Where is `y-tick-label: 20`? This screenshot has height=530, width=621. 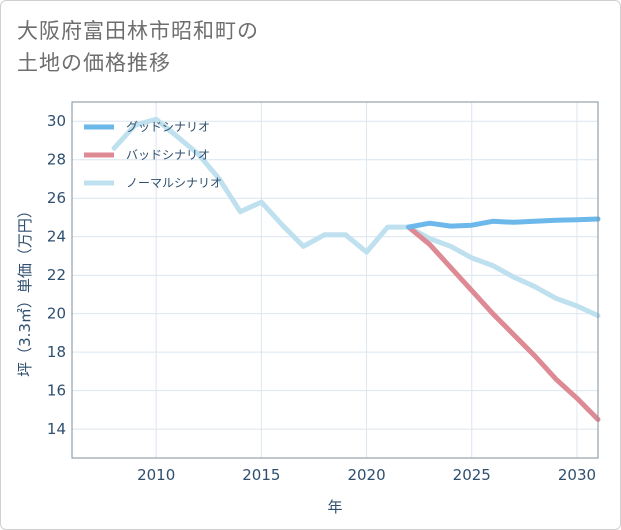 y-tick-label: 20 is located at coordinates (56, 314).